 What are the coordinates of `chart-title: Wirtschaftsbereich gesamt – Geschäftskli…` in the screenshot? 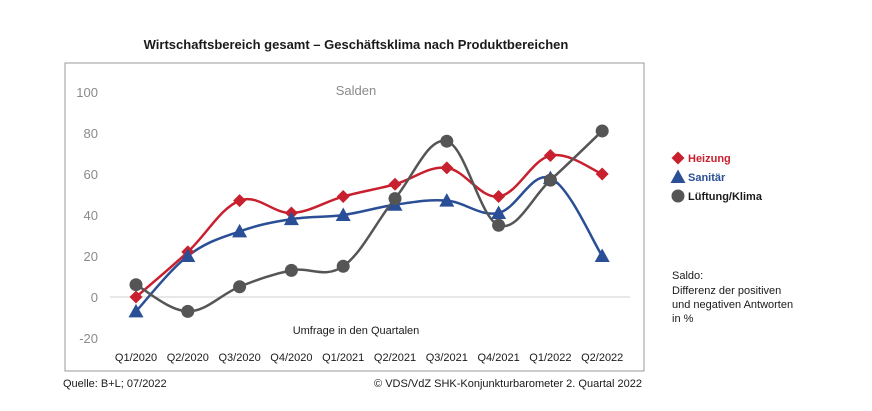 It's located at (356, 44).